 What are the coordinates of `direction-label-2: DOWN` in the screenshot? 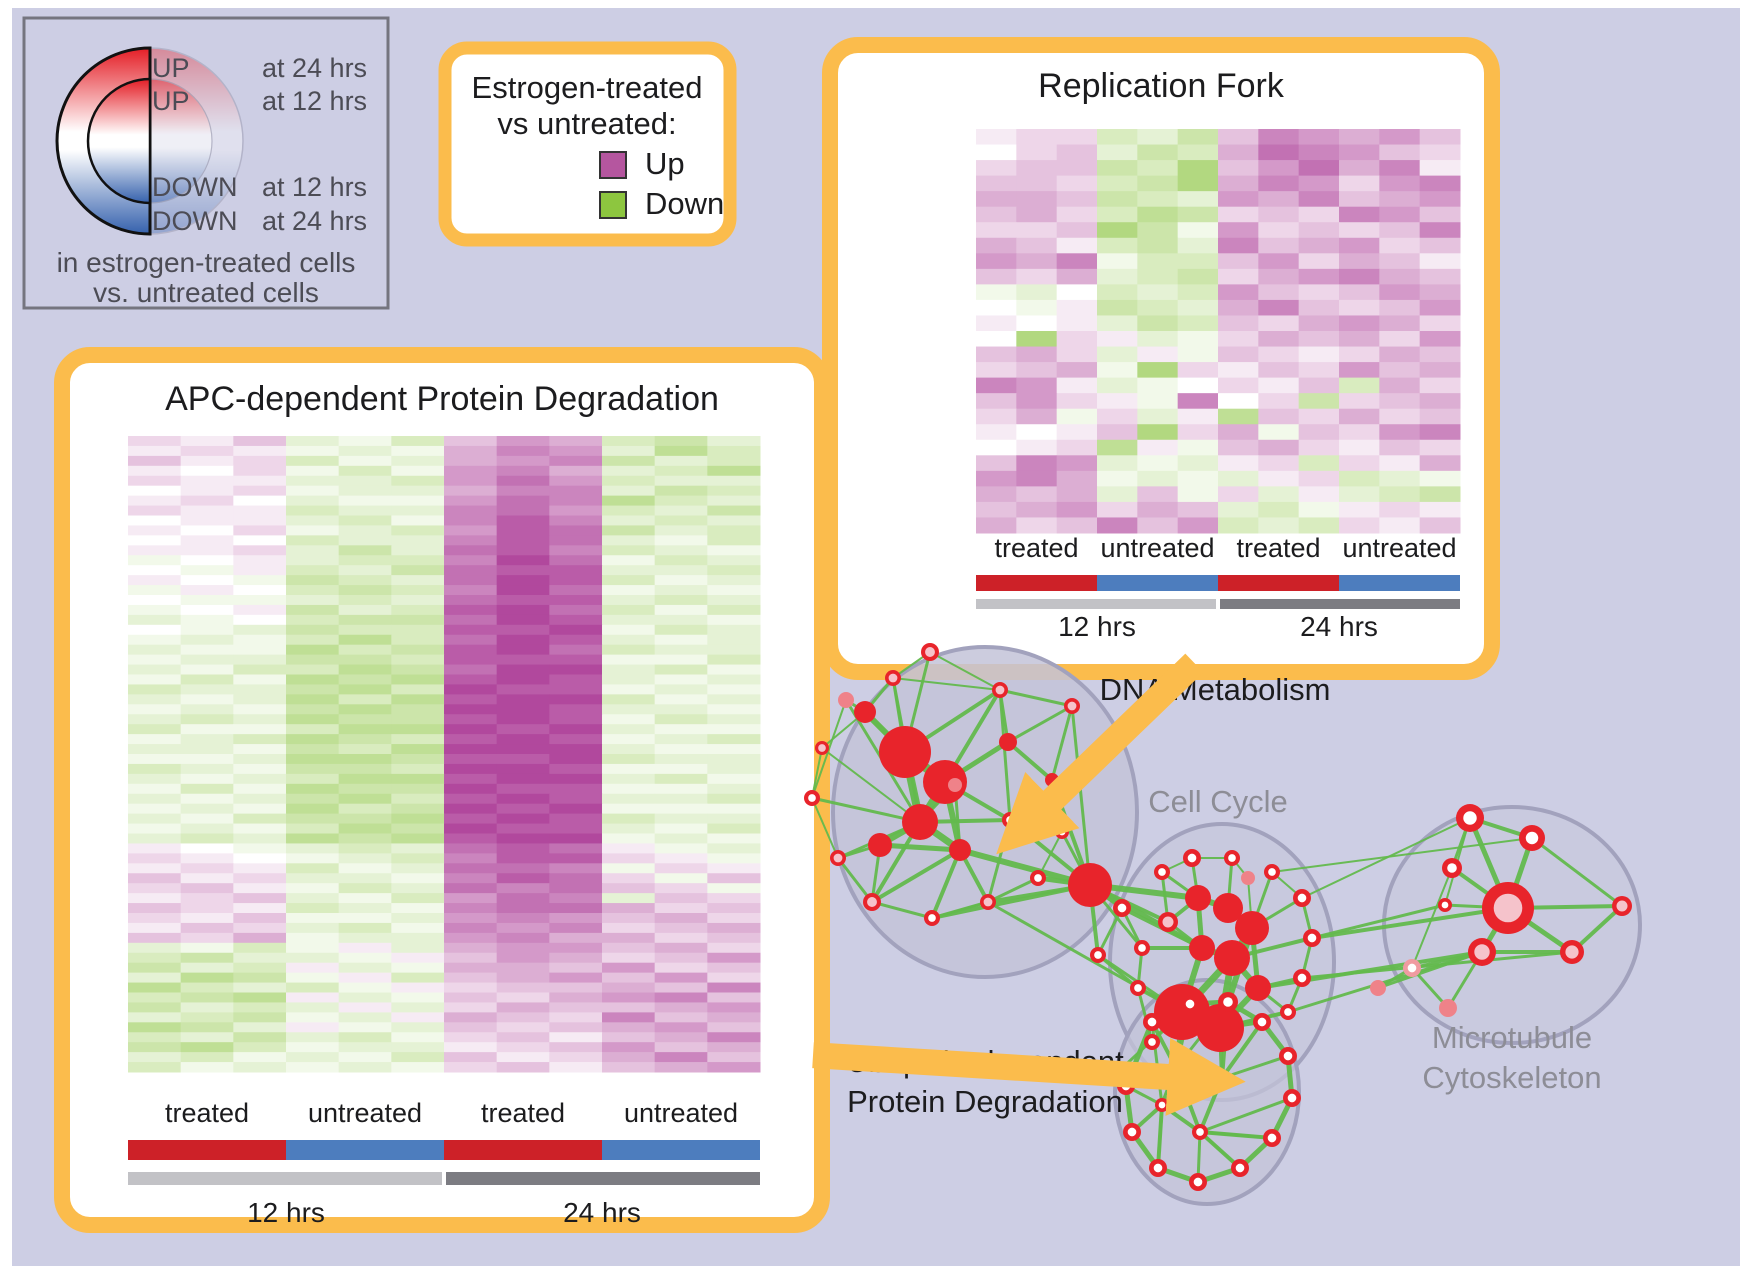 It's located at (194, 187).